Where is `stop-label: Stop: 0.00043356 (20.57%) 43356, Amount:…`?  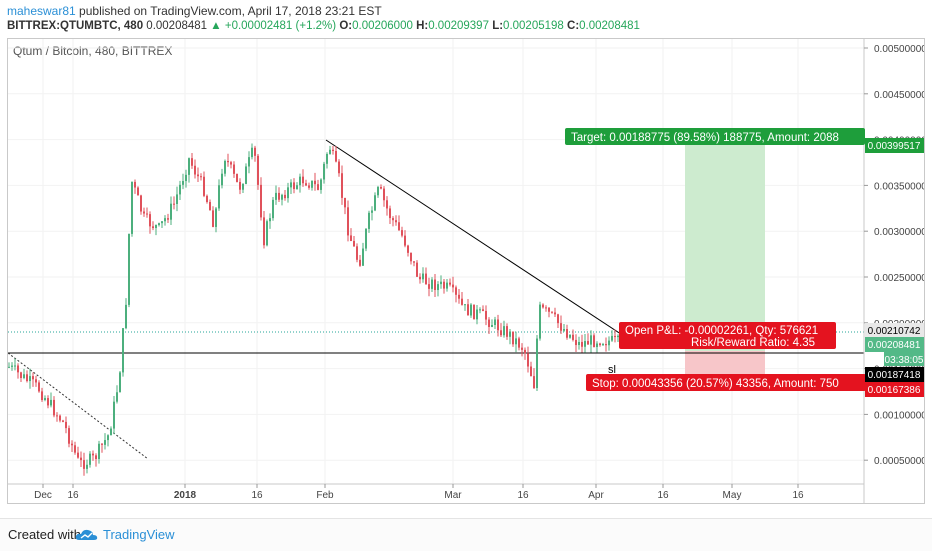
stop-label: Stop: 0.00043356 (20.57%) 43356, Amount:… is located at coordinates (726, 382).